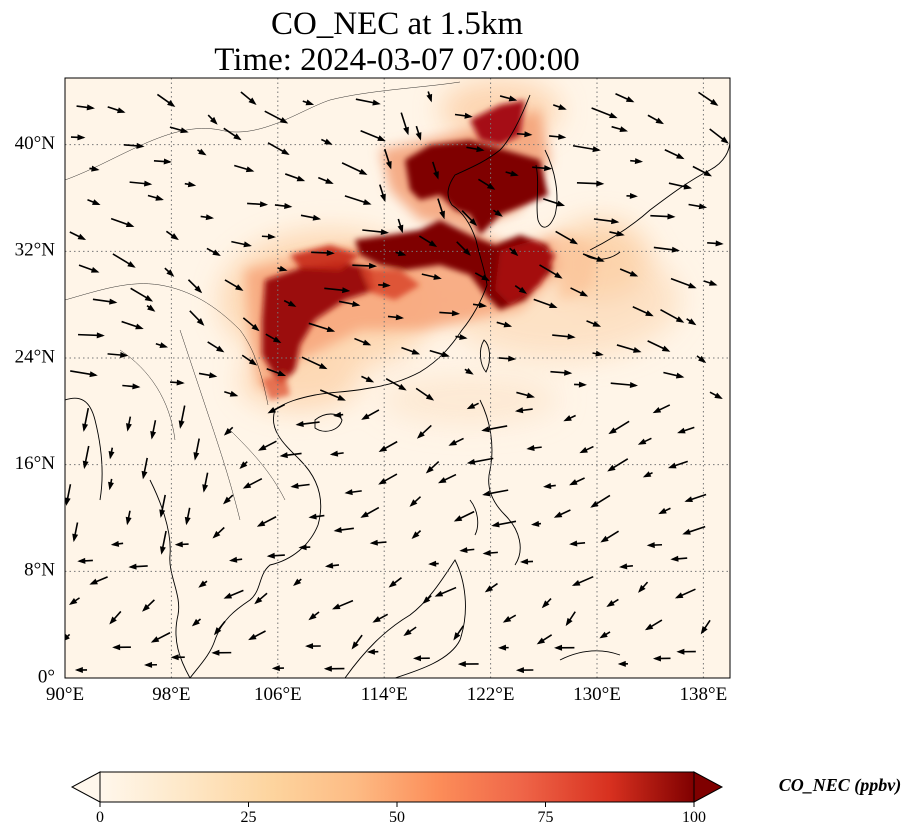 This screenshot has width=920, height=836. What do you see at coordinates (85, 787) in the screenshot?
I see `colorbar-extend-min` at bounding box center [85, 787].